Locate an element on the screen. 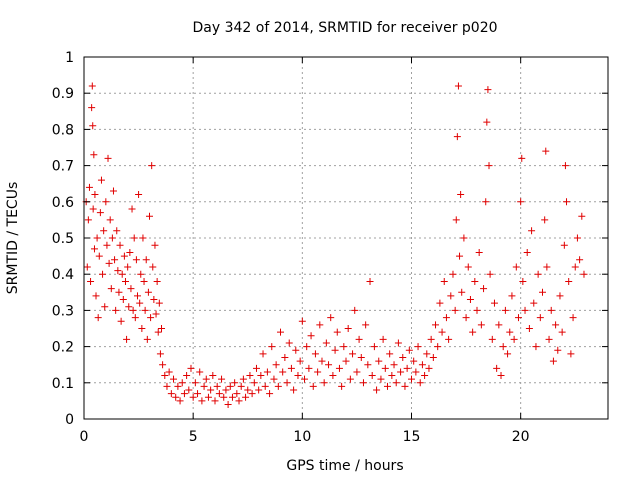  y-tick-label: 0.9 is located at coordinates (63, 94).